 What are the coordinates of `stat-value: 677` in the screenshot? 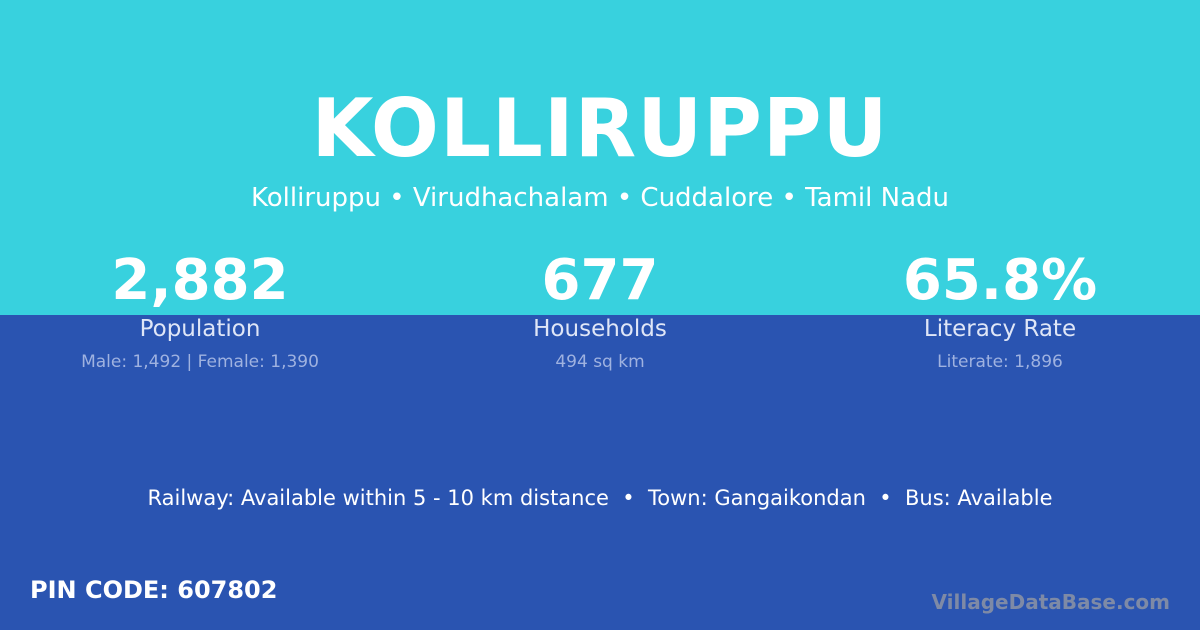 It's located at (600, 280).